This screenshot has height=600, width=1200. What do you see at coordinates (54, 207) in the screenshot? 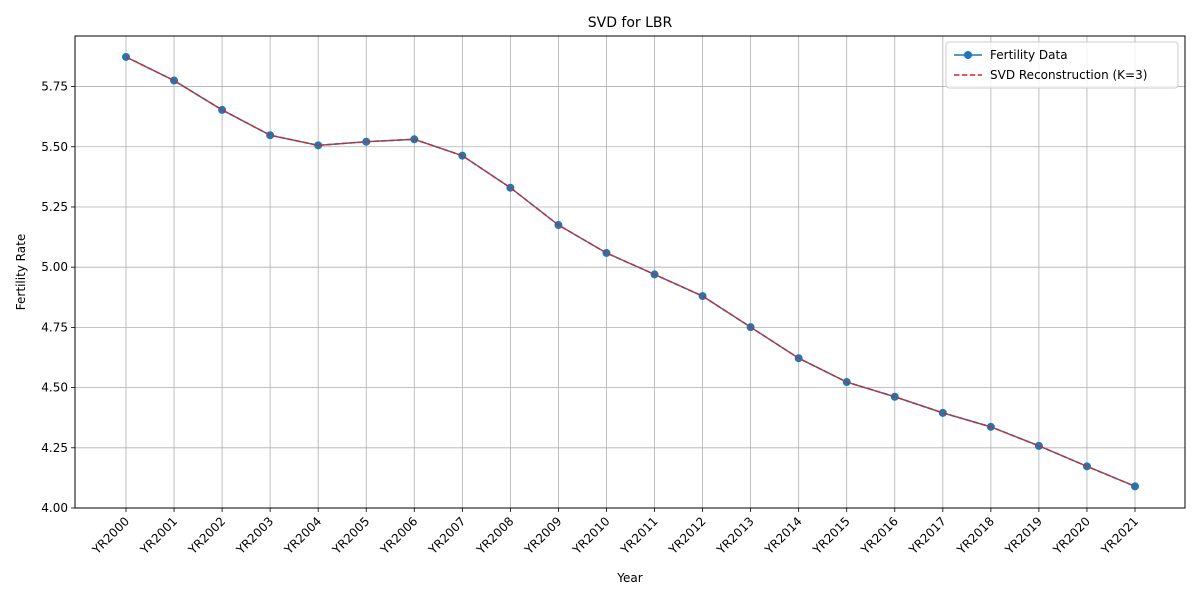
I see `y-tick-label: 5.25` at bounding box center [54, 207].